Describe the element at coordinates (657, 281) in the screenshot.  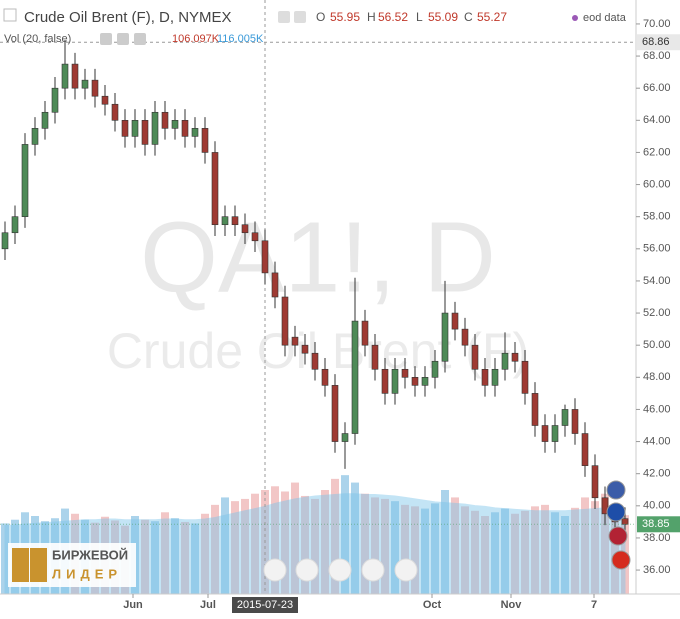
I see `y-tick-label: 54.00` at that location.